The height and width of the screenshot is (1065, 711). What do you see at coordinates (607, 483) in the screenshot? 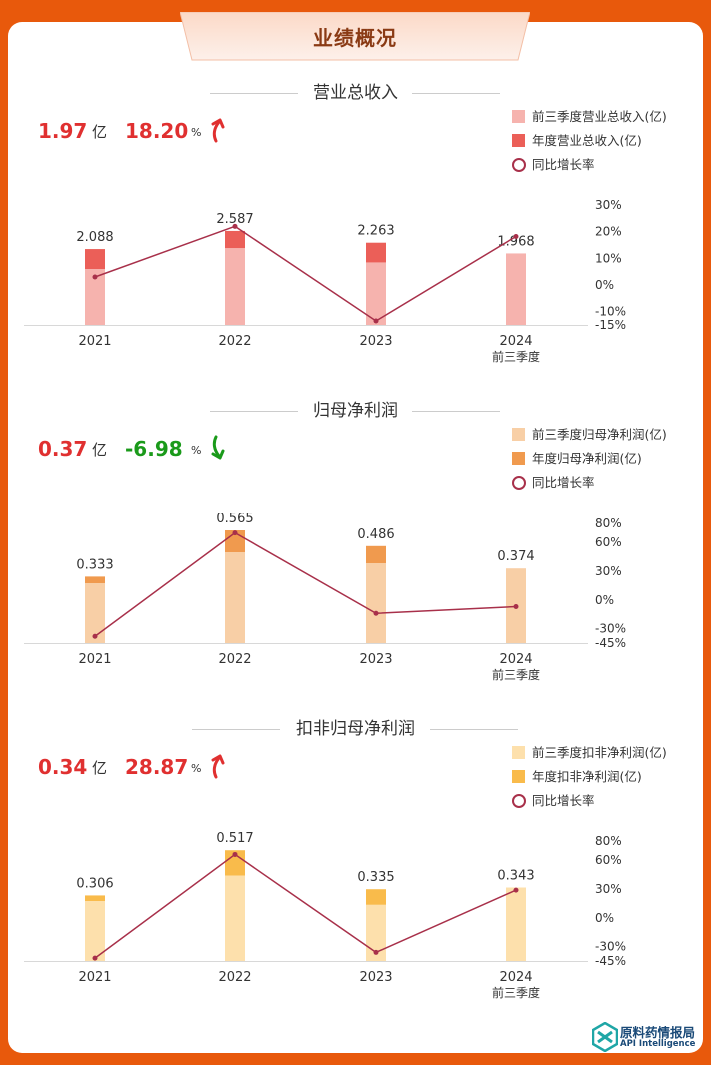
I see `legend-item-growth: 同比增长率` at bounding box center [607, 483].